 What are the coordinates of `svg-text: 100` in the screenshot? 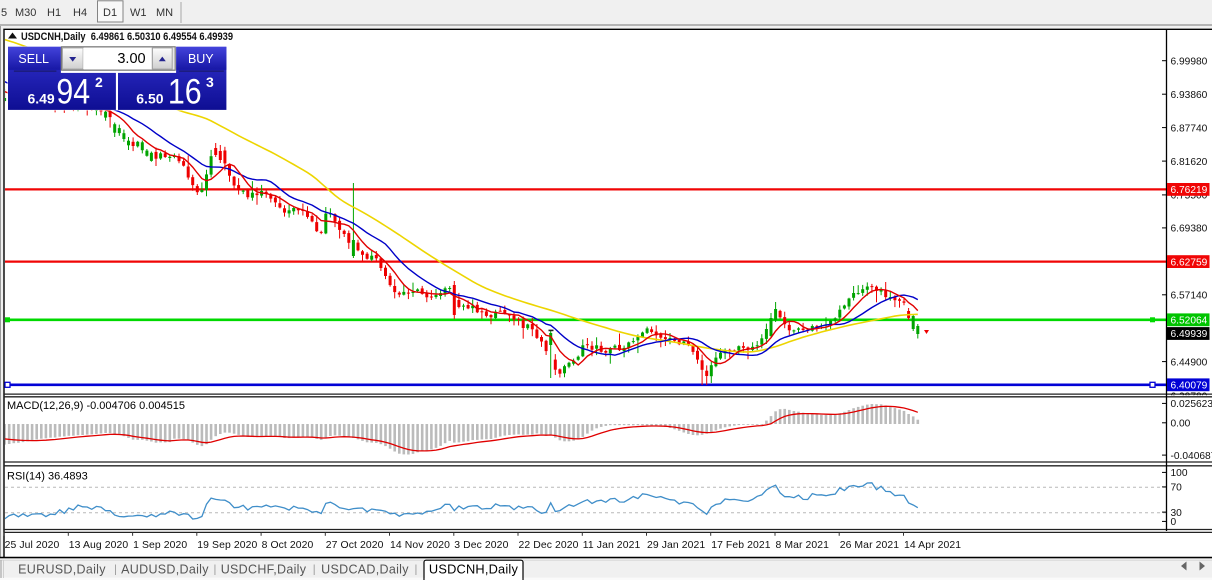 It's located at (1179, 473).